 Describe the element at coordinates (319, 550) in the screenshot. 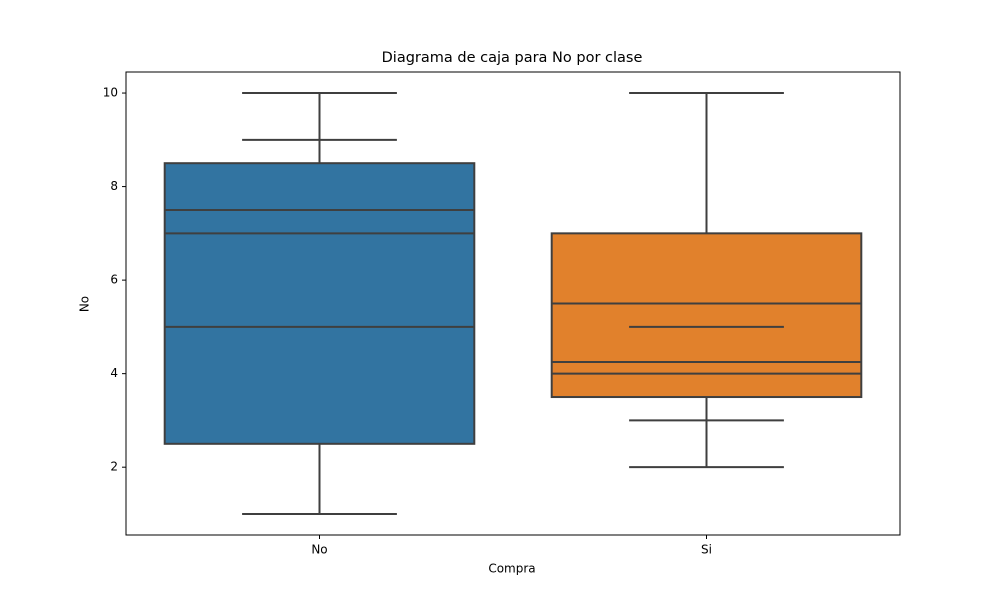

I see `x-tick-label: No` at that location.